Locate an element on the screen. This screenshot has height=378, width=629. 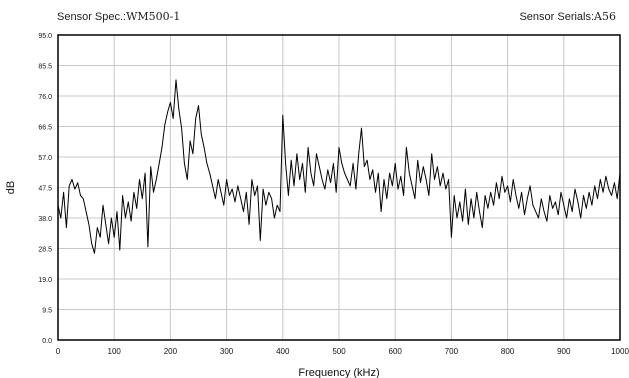
sensor-spec-value: WM500-1 is located at coordinates (153, 16).